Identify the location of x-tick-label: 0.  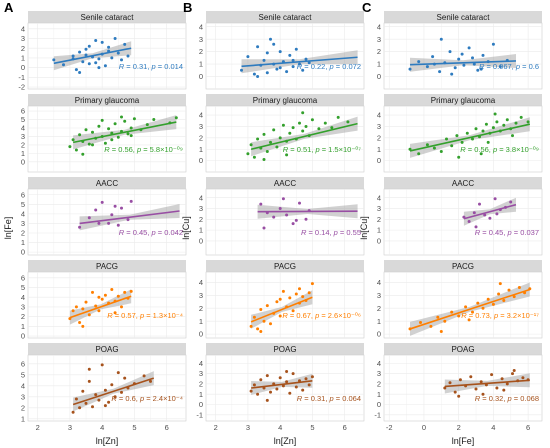
(424, 427).